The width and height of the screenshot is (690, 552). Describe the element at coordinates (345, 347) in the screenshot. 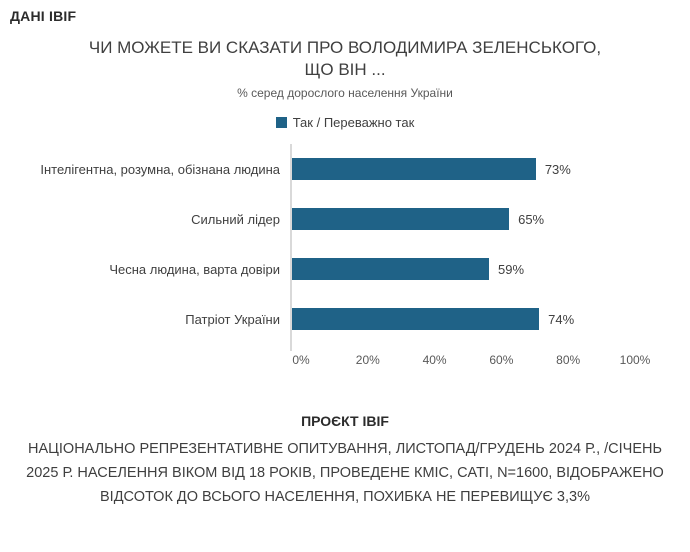

I see `axis-line-stub` at that location.